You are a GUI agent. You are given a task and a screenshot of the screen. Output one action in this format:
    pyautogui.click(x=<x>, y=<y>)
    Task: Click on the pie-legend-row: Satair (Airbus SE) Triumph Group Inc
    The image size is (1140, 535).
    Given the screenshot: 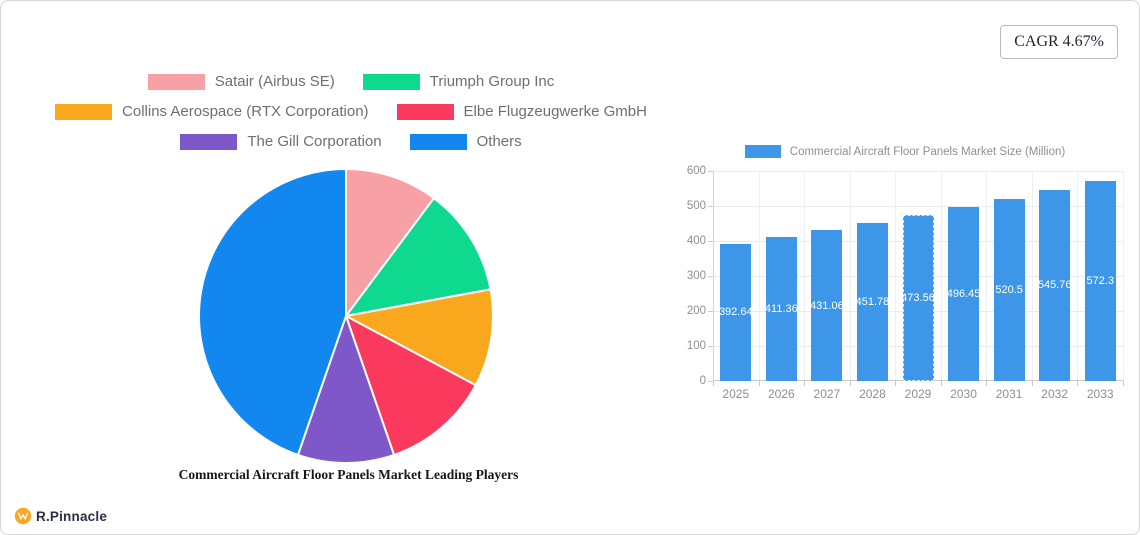 What is the action you would take?
    pyautogui.click(x=351, y=82)
    